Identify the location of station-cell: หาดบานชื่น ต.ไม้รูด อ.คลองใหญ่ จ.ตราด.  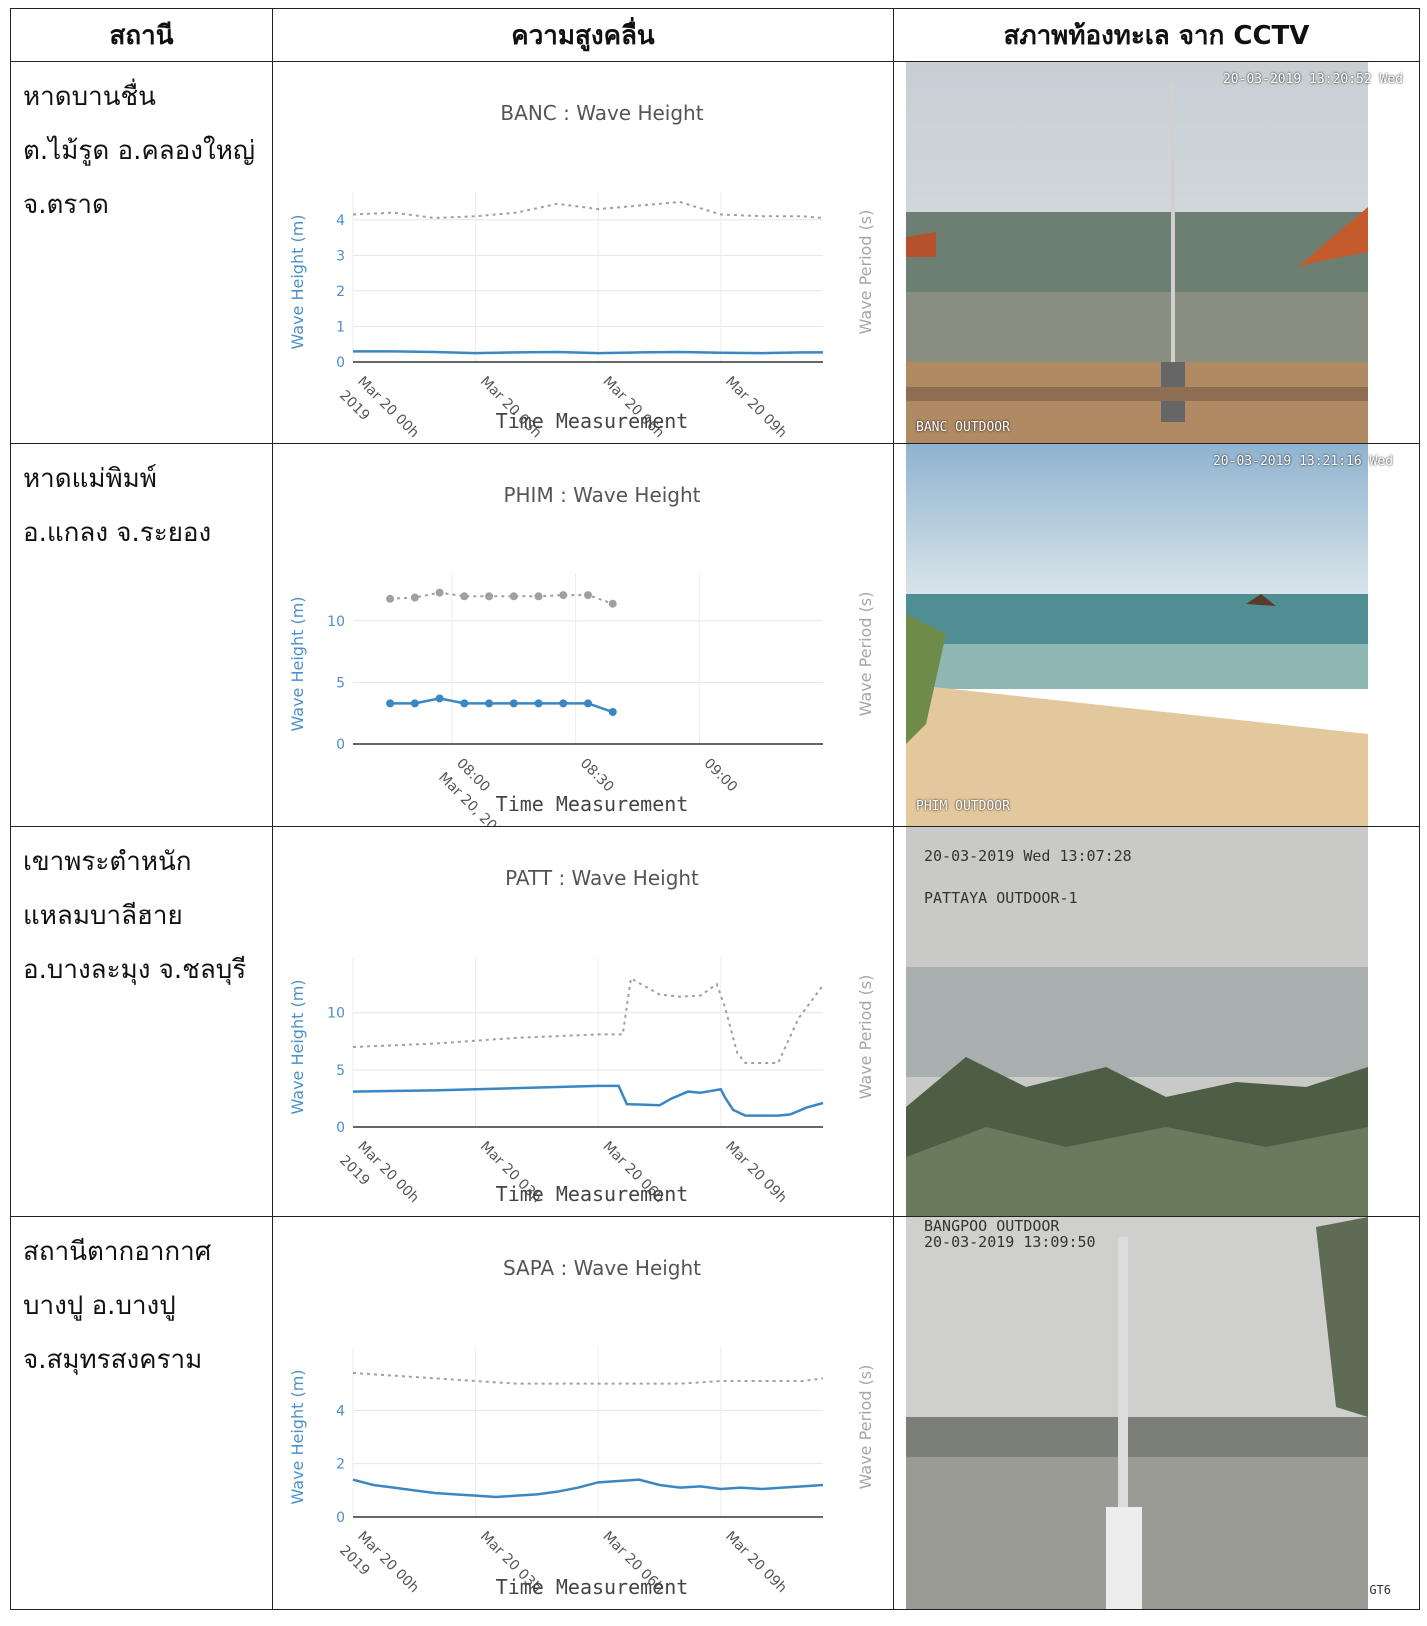
(141, 252).